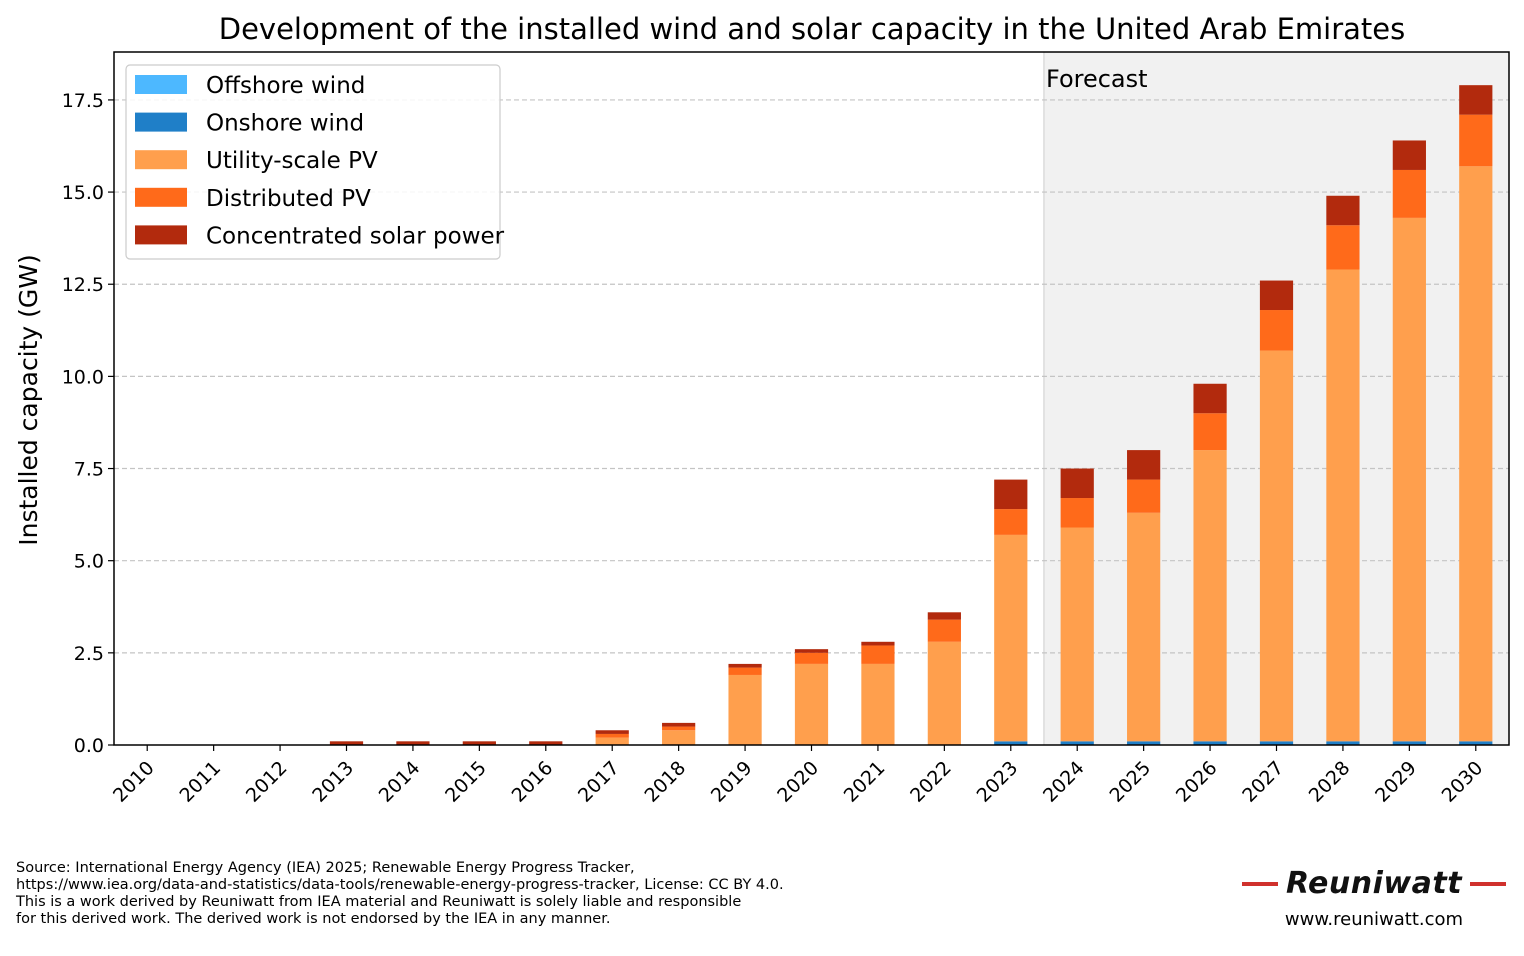 The height and width of the screenshot is (956, 1524). Describe the element at coordinates (292, 161) in the screenshot. I see `legend-label: Utility-scale PV` at that location.